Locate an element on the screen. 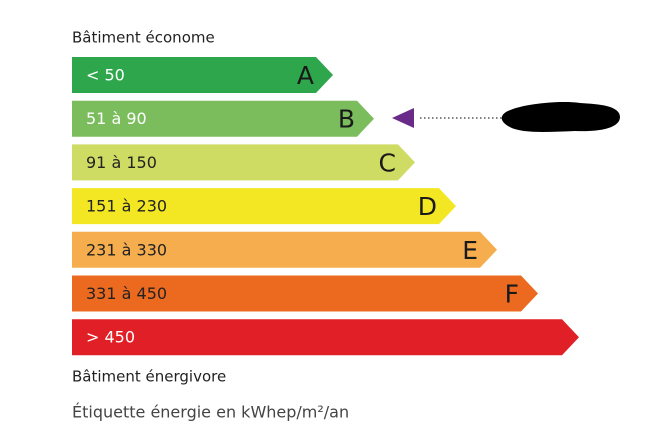  band-range: 51 à 90 is located at coordinates (116, 118).